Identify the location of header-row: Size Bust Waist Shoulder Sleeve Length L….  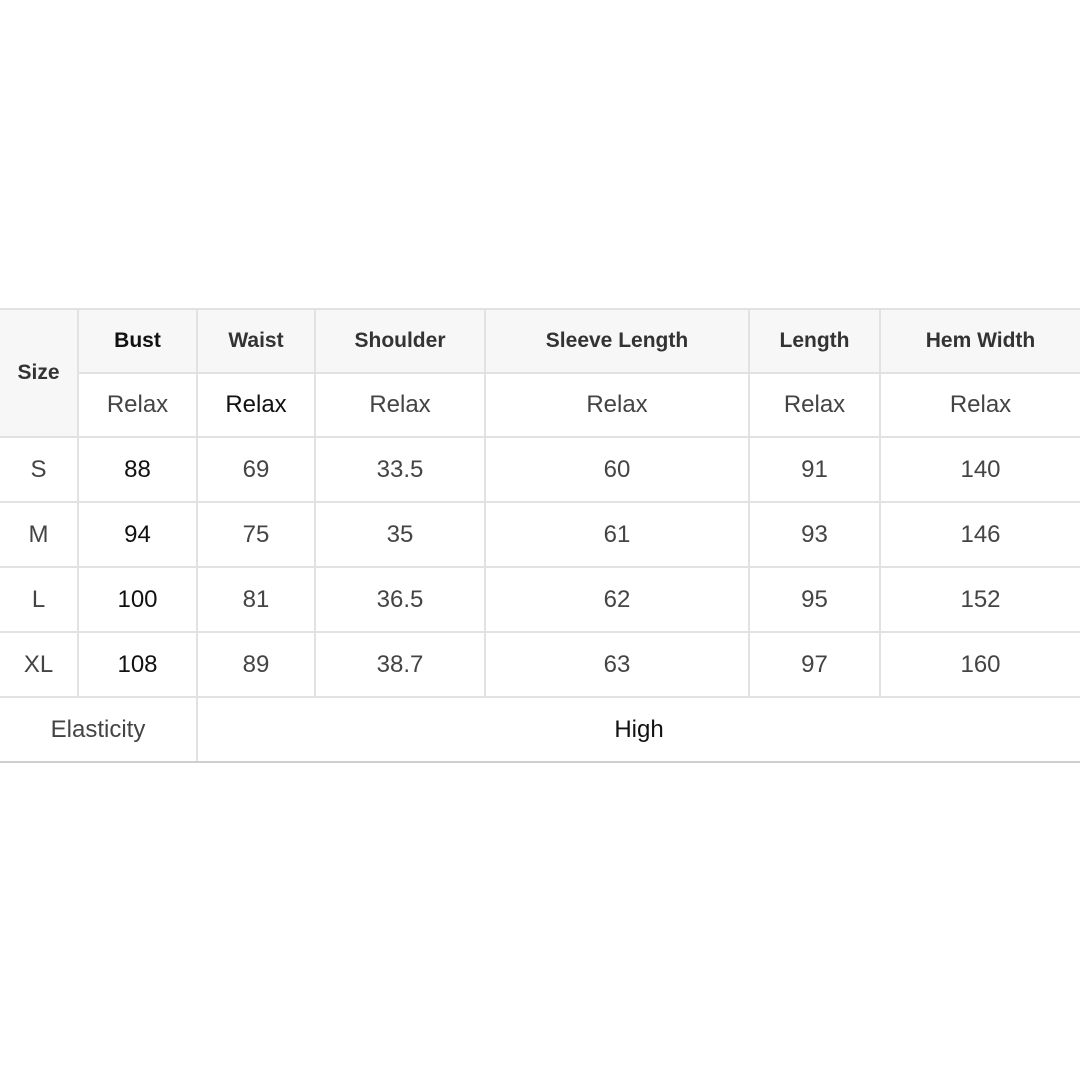
(540, 373).